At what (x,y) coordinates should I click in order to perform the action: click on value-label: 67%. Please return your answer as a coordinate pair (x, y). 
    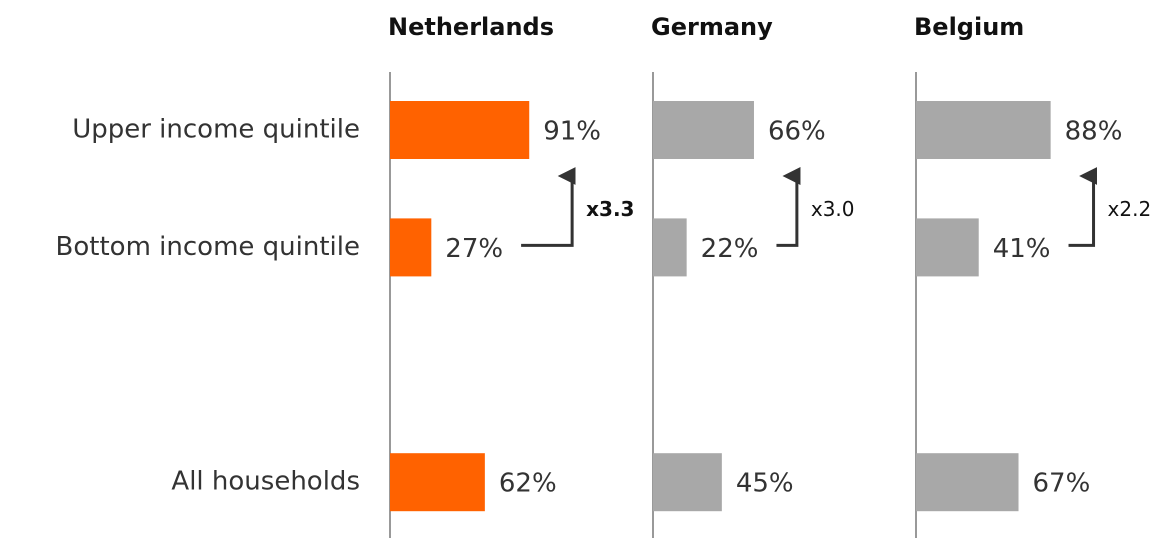
    Looking at the image, I should click on (1062, 484).